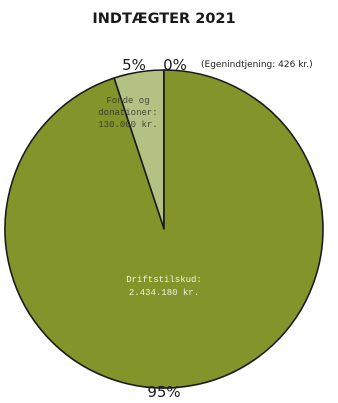 This screenshot has height=403, width=338. What do you see at coordinates (163, 392) in the screenshot?
I see `percent-label-driftstilskud: 95%` at bounding box center [163, 392].